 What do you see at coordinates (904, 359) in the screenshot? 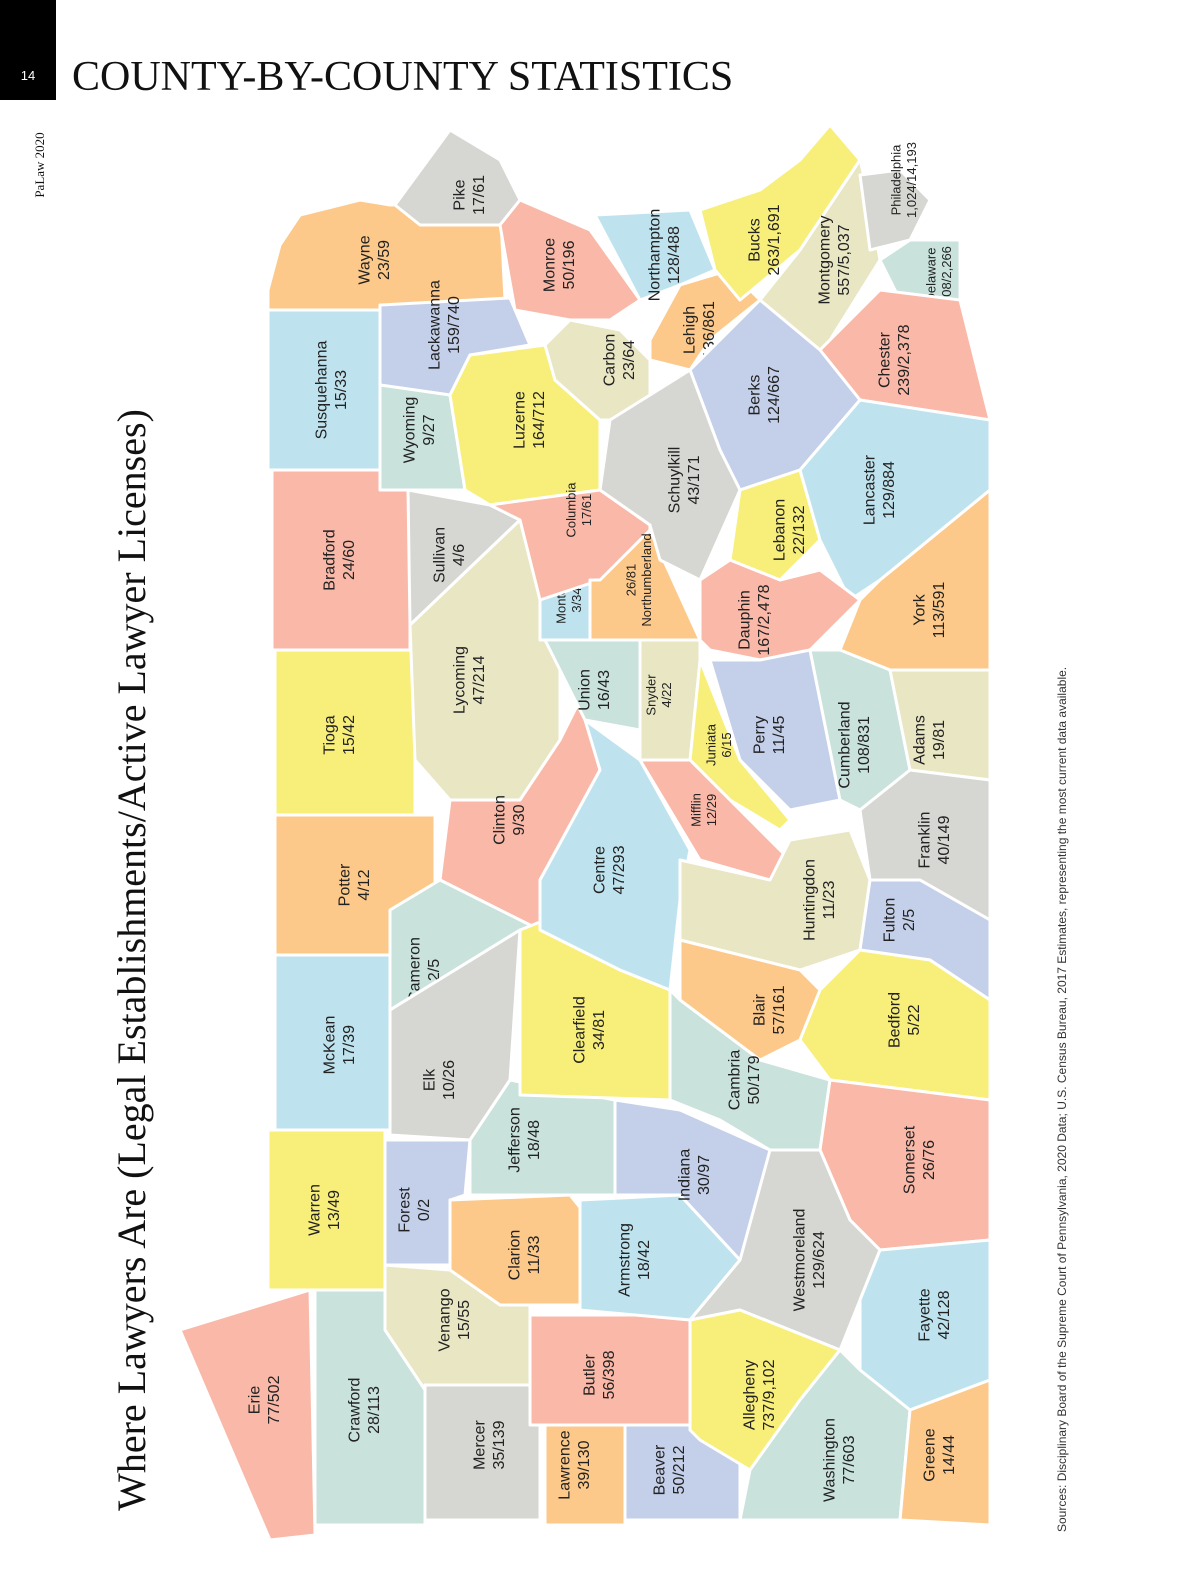
I see `county-stats: 239/2,378` at bounding box center [904, 359].